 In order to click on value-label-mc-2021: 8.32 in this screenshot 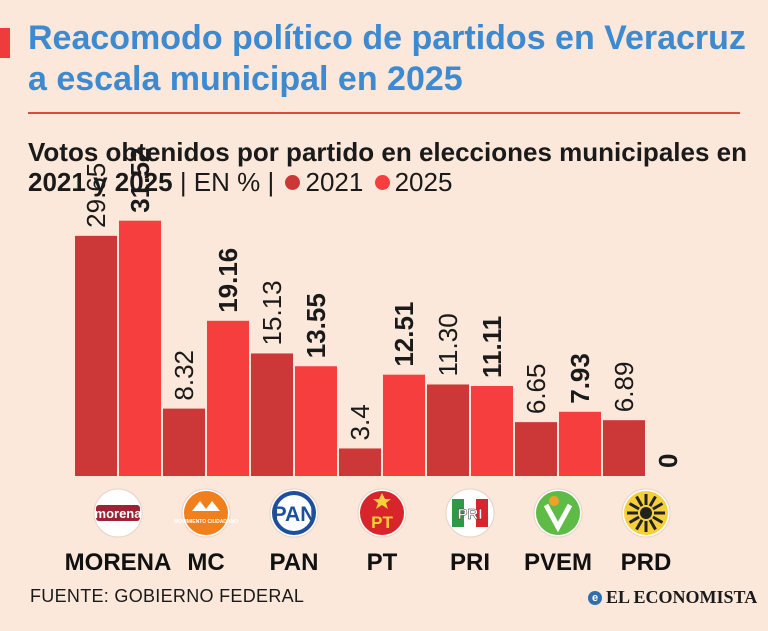, I will do `click(184, 375)`.